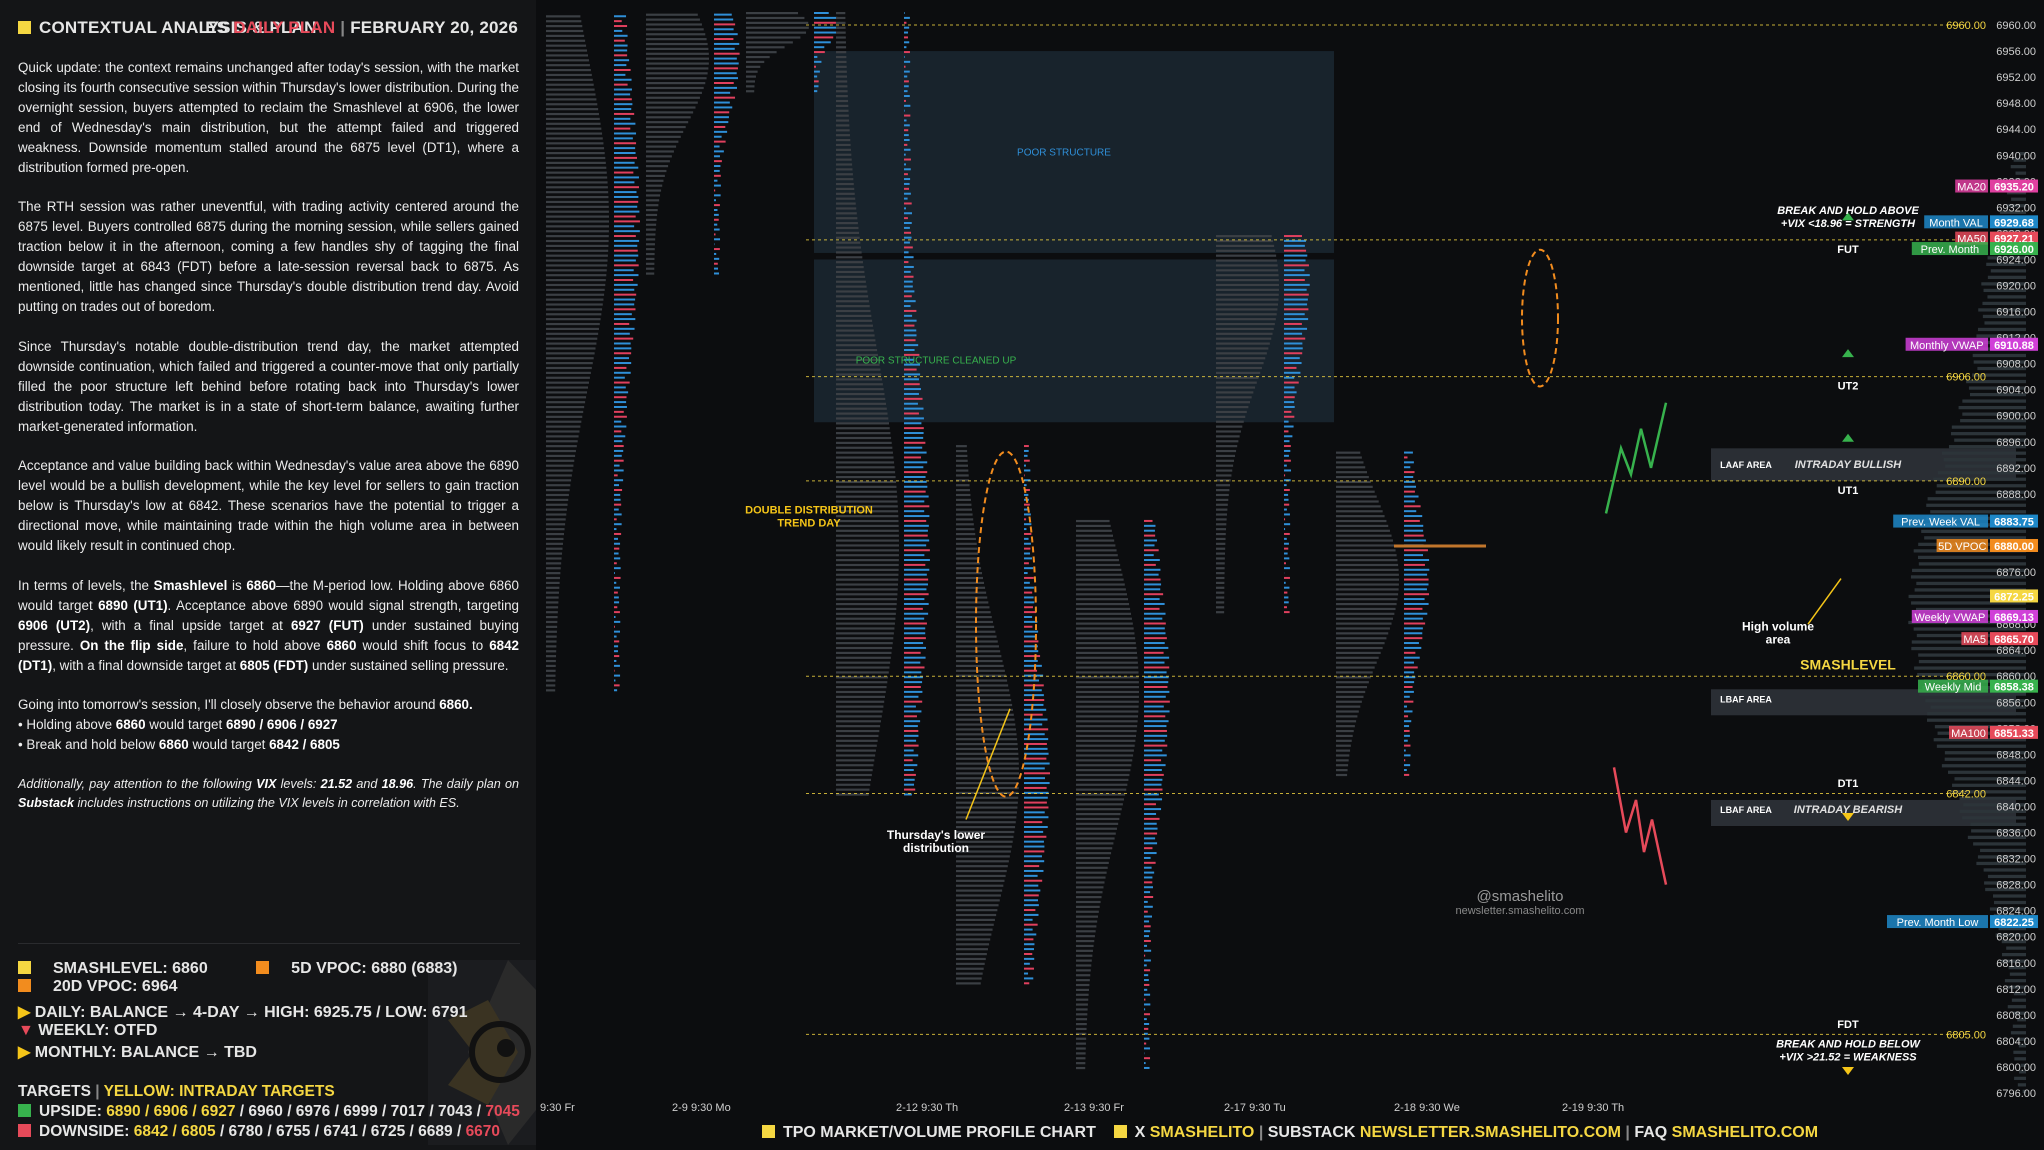 The height and width of the screenshot is (1150, 2044). What do you see at coordinates (1745, 1132) in the screenshot?
I see `faq-link: SMASHELITO.COM` at bounding box center [1745, 1132].